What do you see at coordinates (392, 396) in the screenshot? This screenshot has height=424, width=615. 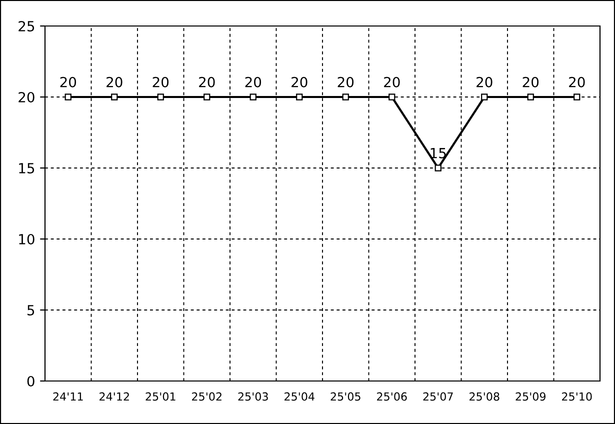 I see `x-tick-label: 25'06` at bounding box center [392, 396].